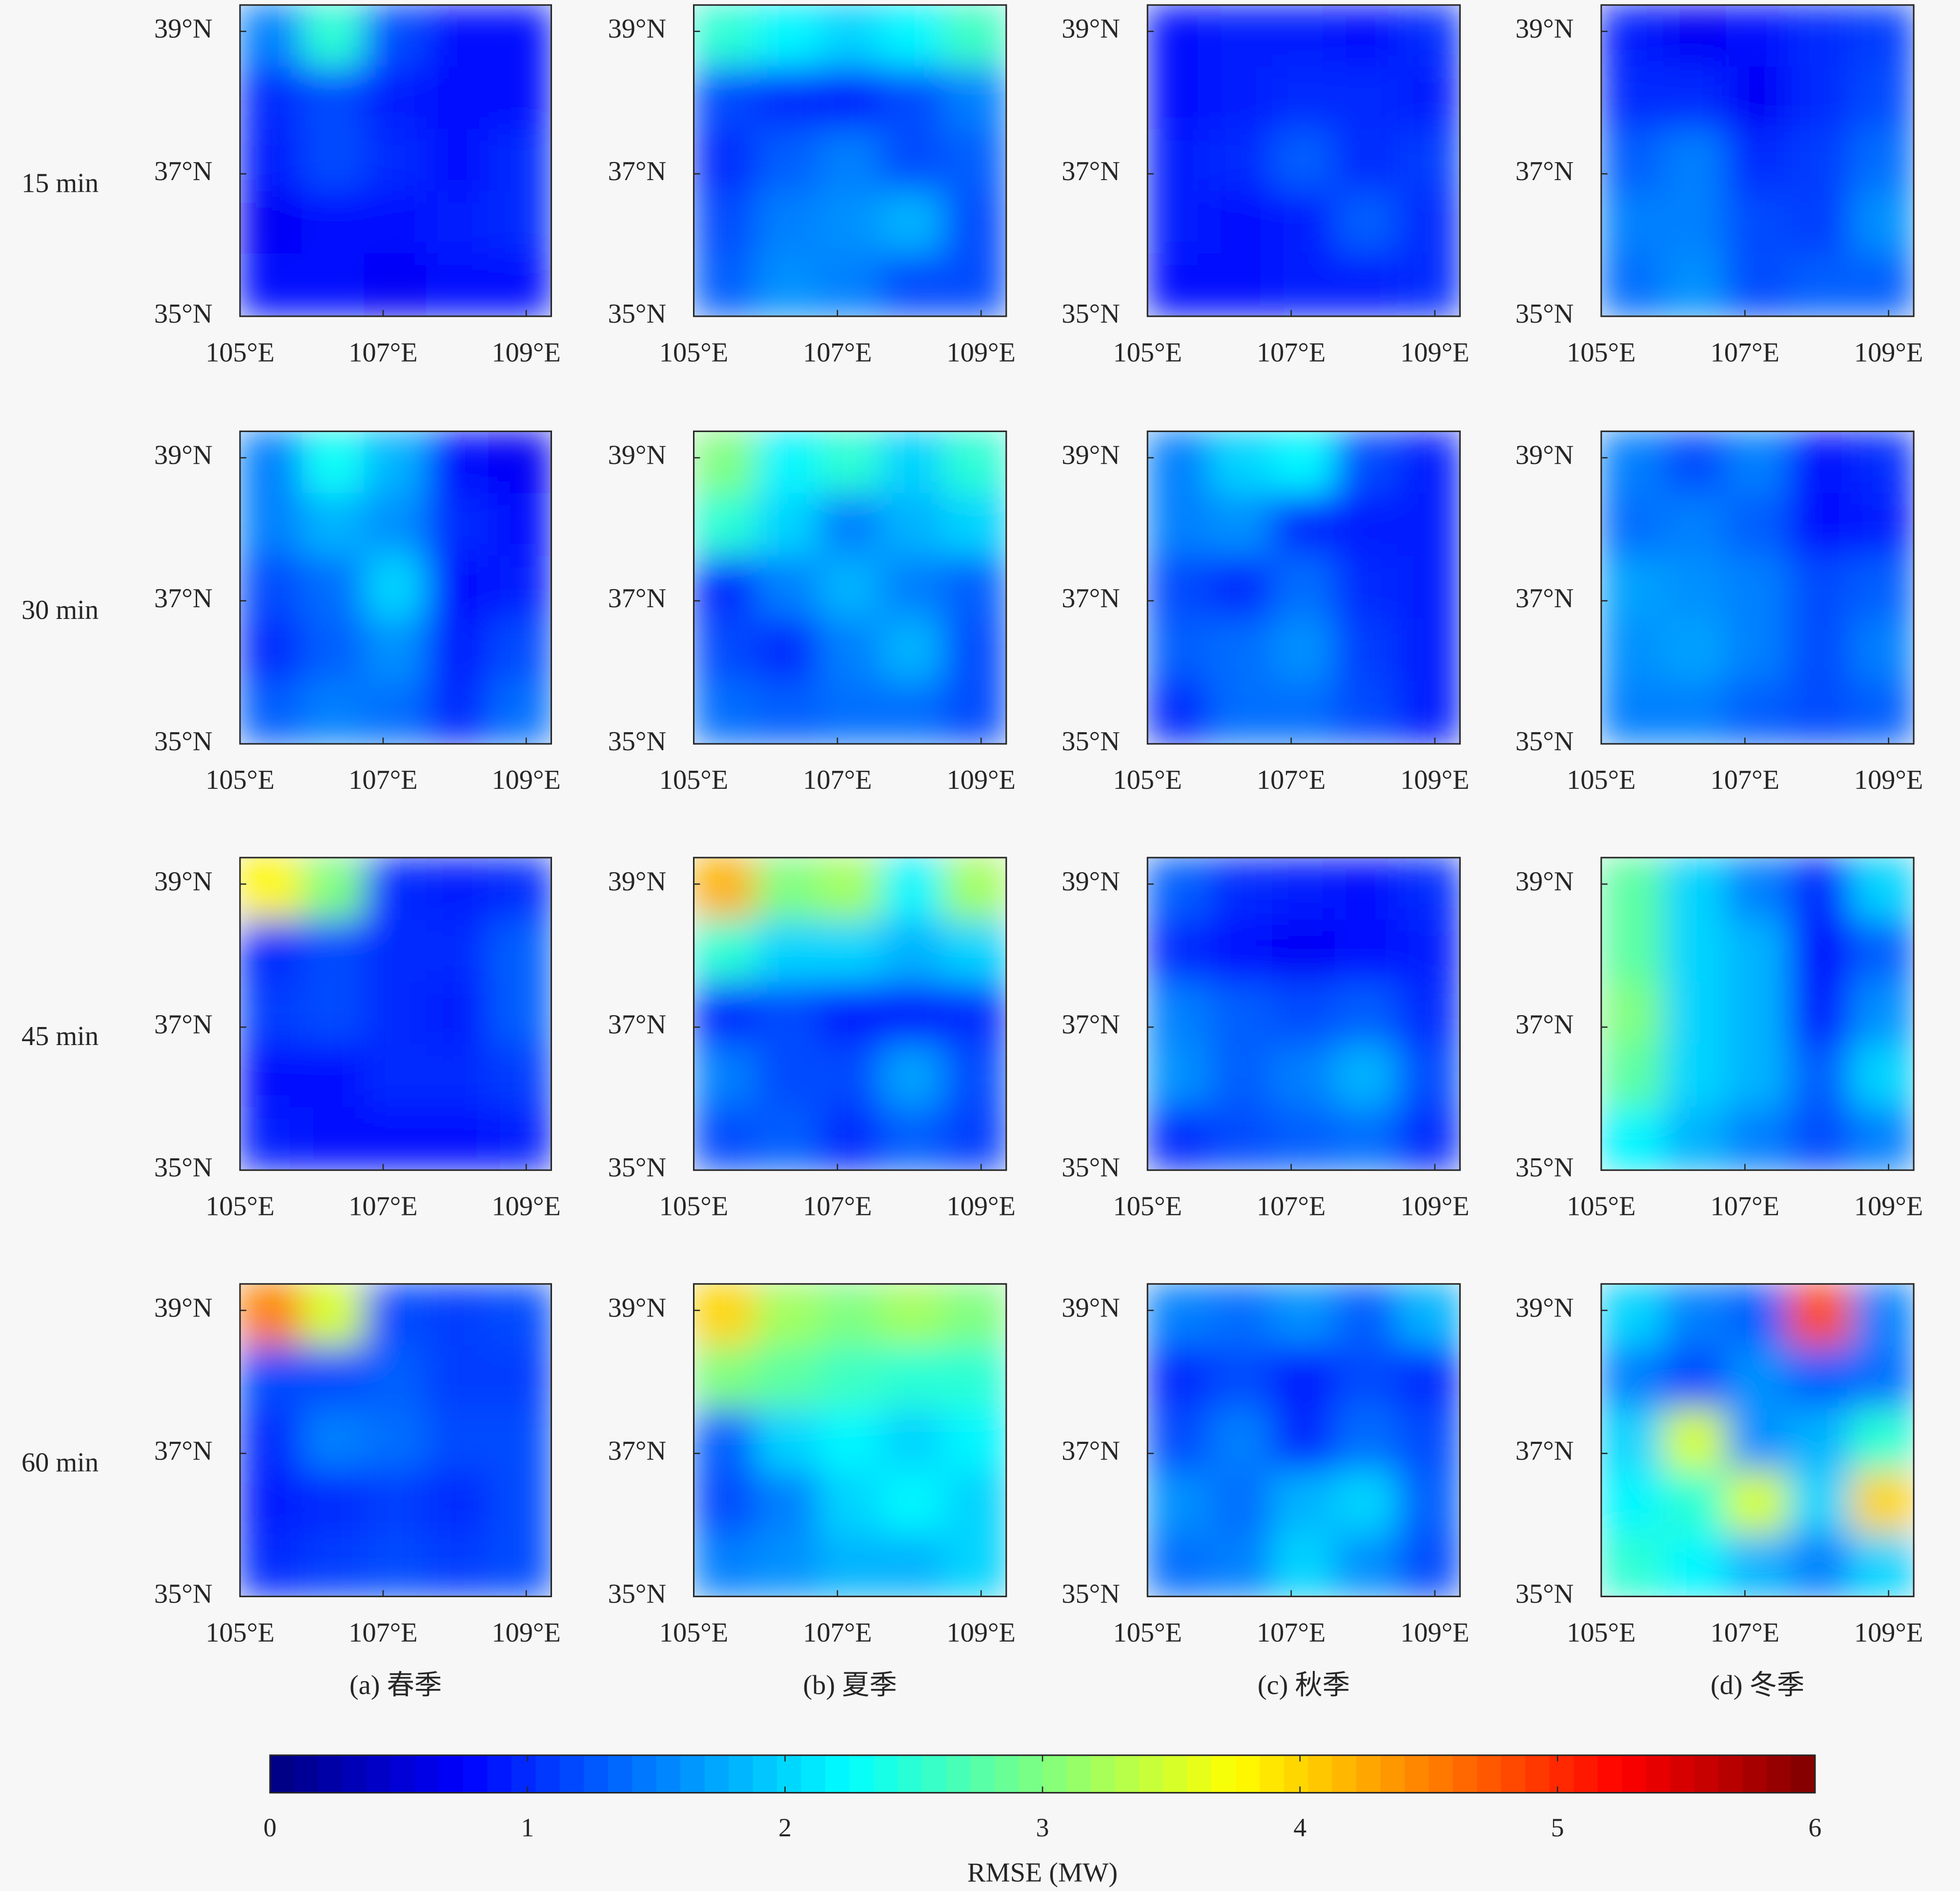  I want to click on colorbar-label: RMSE (MW), so click(1043, 1873).